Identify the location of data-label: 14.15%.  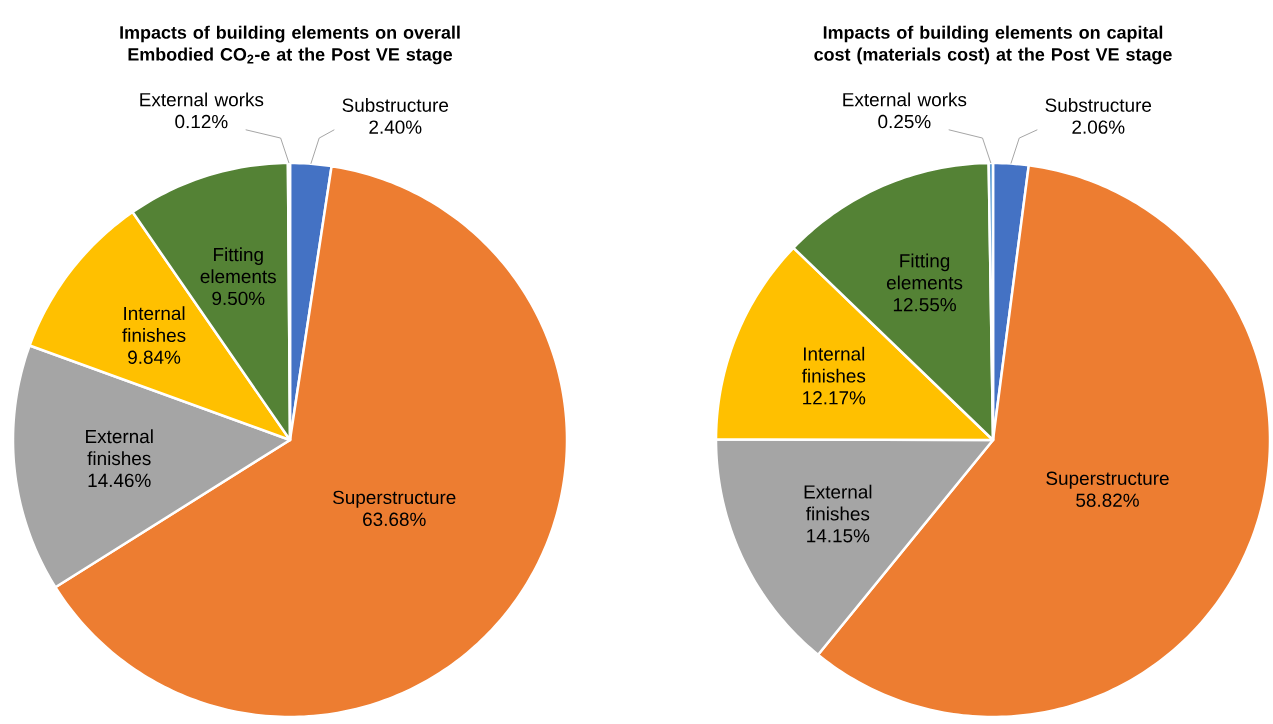
(838, 536).